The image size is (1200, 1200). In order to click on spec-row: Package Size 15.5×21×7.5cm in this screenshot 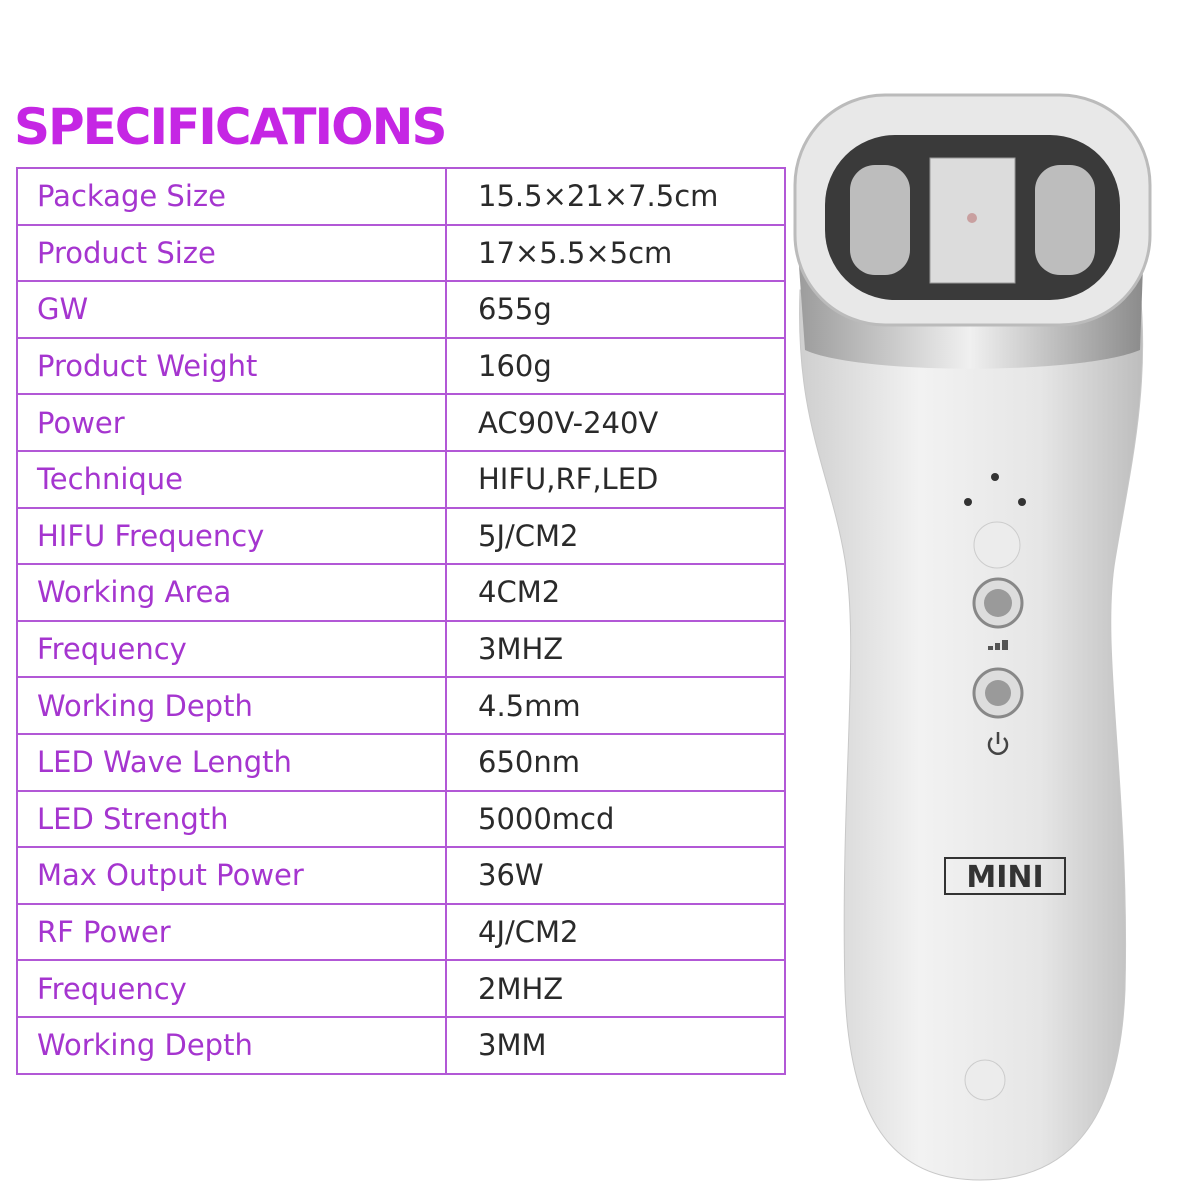, I will do `click(401, 196)`.